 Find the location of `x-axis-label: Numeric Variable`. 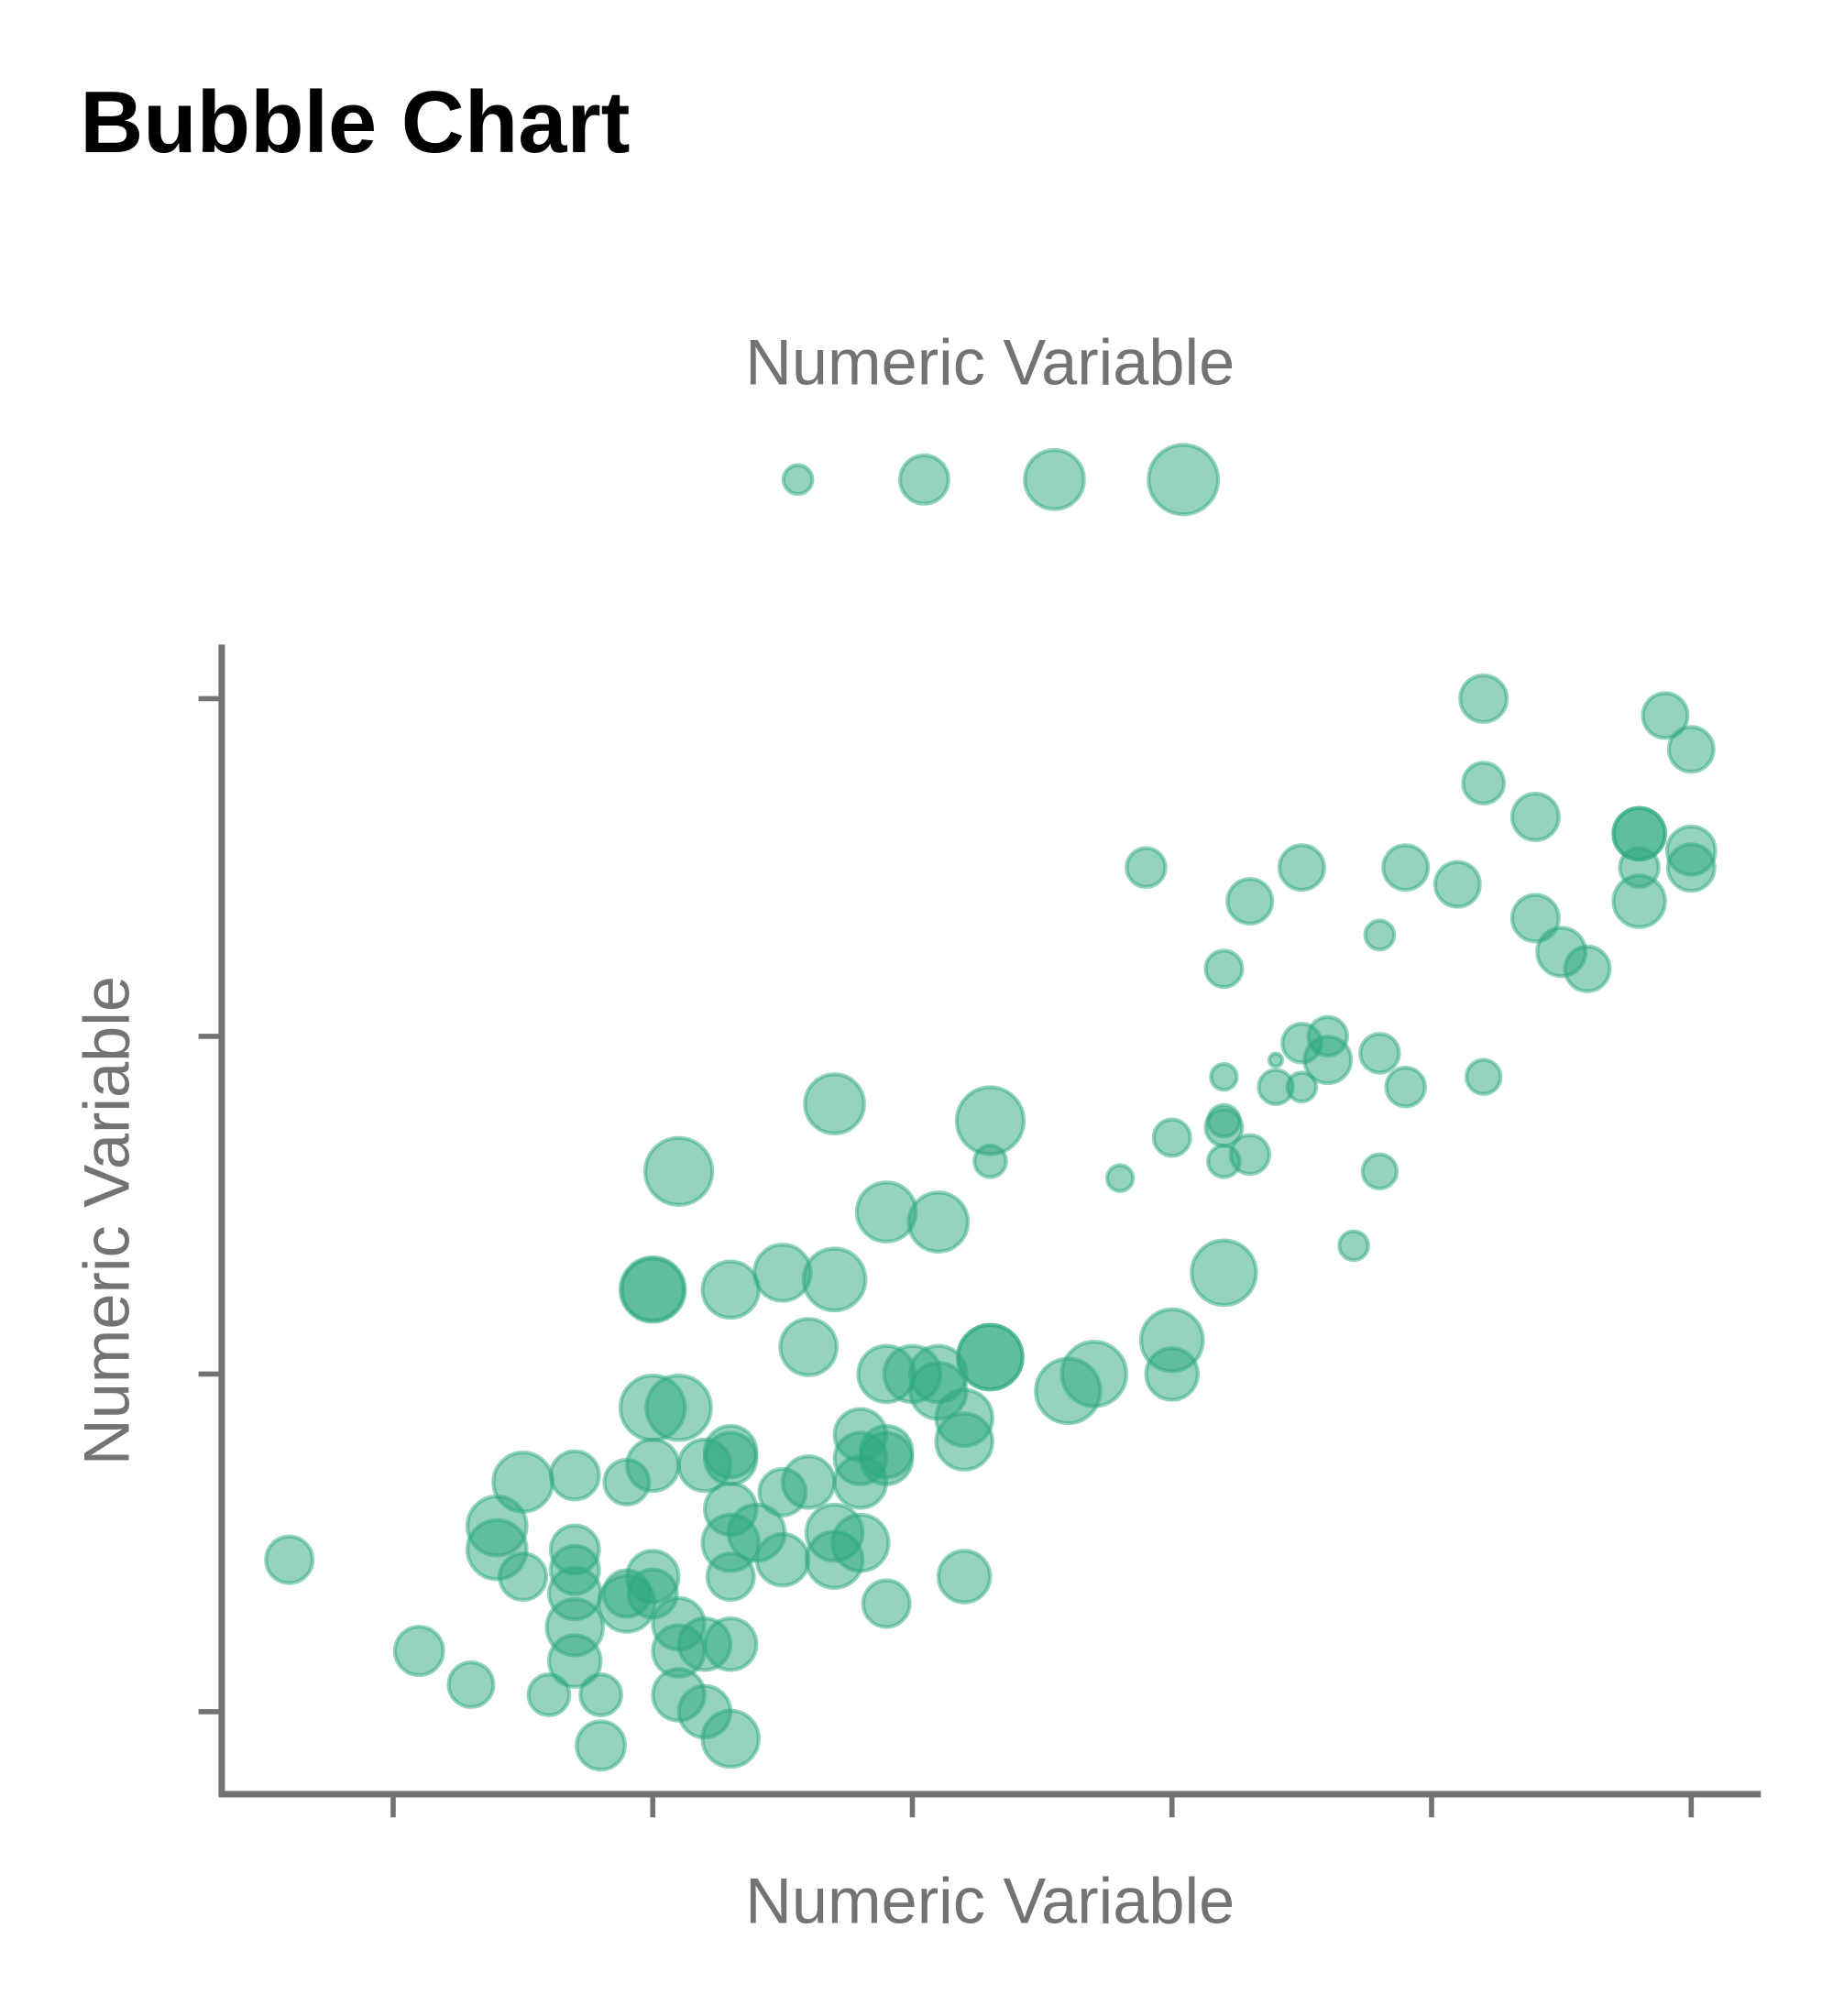

x-axis-label: Numeric Variable is located at coordinates (990, 1901).